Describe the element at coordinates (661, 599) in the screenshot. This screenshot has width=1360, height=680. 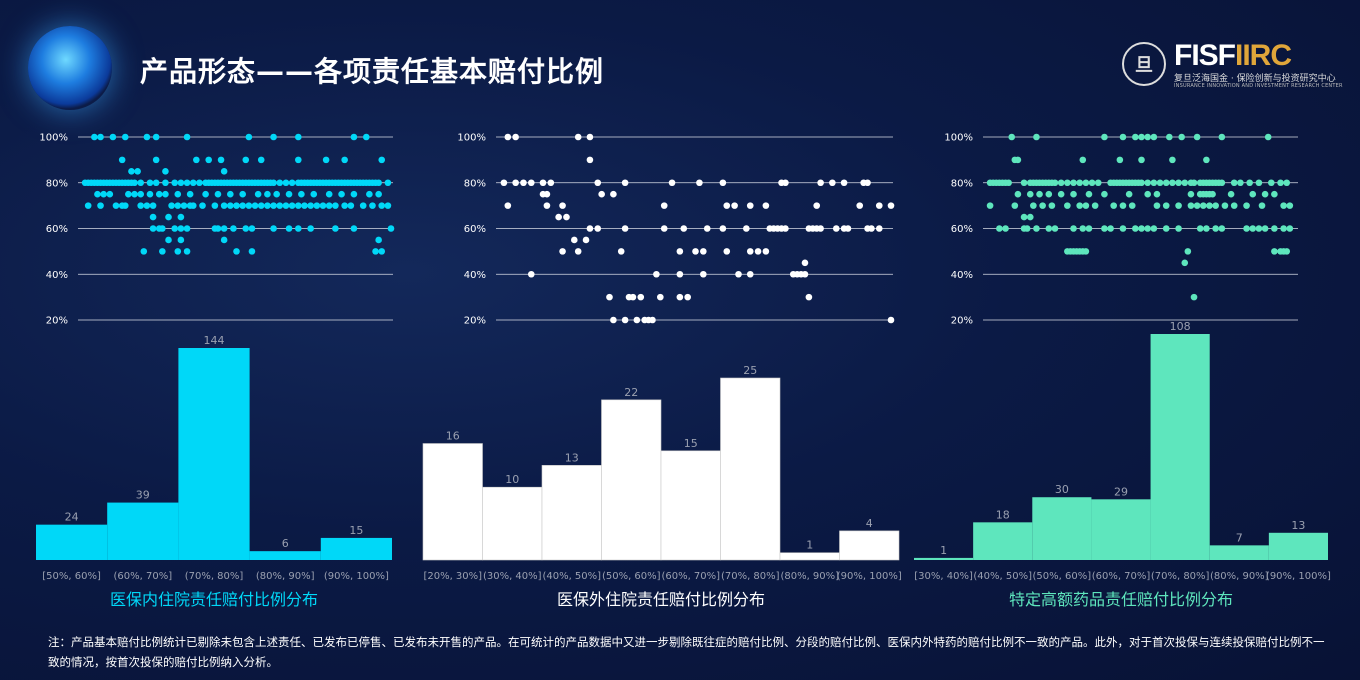
I see `chart-title: 医保外住院责任赔付比例分布` at that location.